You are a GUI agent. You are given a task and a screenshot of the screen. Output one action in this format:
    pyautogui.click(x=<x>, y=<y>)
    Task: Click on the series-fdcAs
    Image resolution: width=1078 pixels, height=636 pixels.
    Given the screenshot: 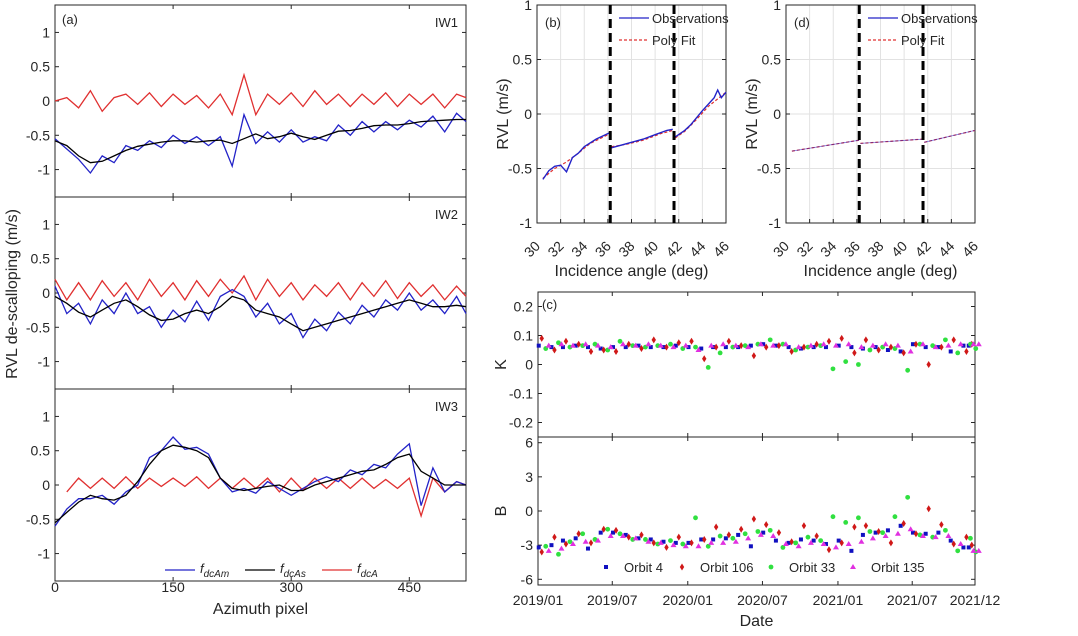 What is the action you would take?
    pyautogui.click(x=260, y=484)
    